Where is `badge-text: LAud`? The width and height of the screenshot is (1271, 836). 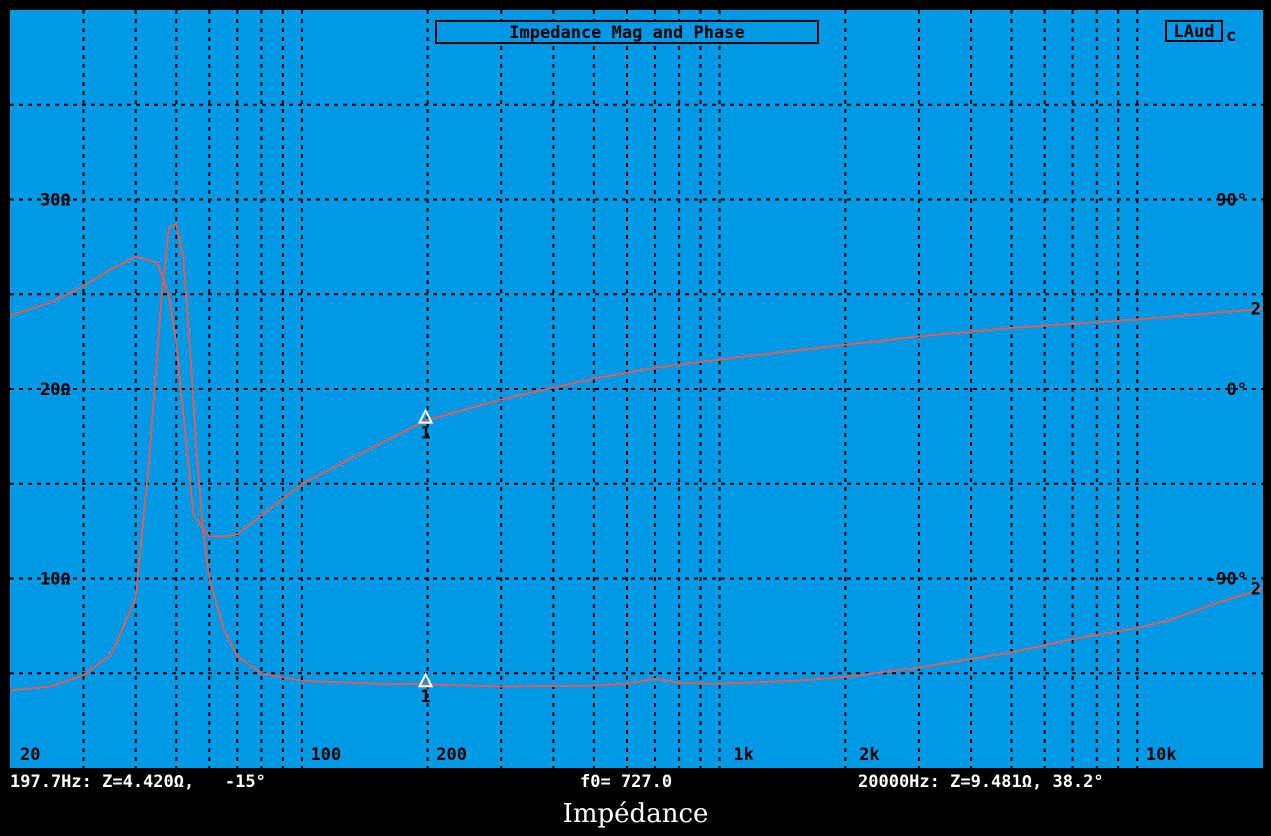
badge-text: LAud is located at coordinates (1194, 32).